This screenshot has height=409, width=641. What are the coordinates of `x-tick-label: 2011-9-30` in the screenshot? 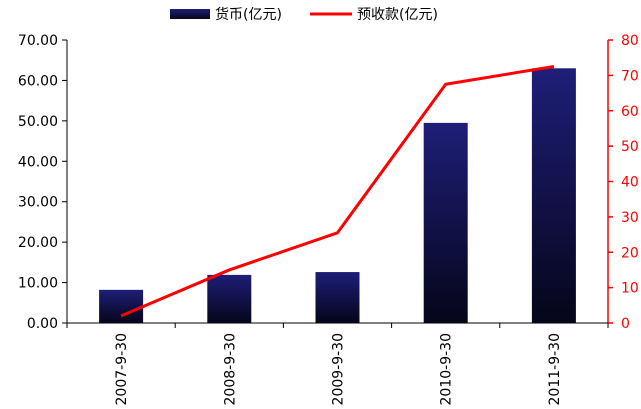 It's located at (555, 369).